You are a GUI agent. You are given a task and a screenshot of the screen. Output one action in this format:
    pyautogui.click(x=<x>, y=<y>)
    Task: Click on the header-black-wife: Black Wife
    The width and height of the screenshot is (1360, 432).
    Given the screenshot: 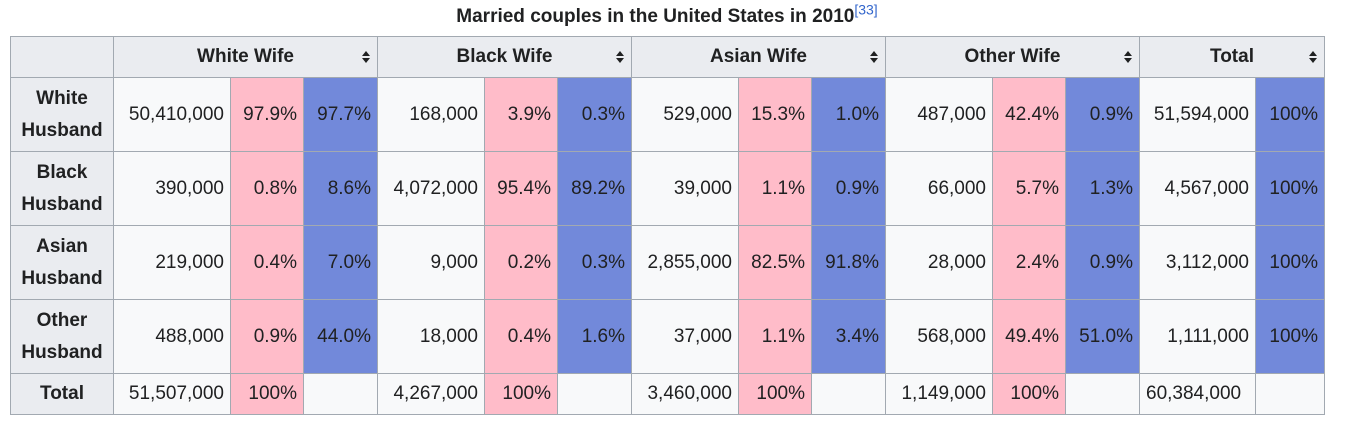 What is the action you would take?
    pyautogui.click(x=504, y=57)
    